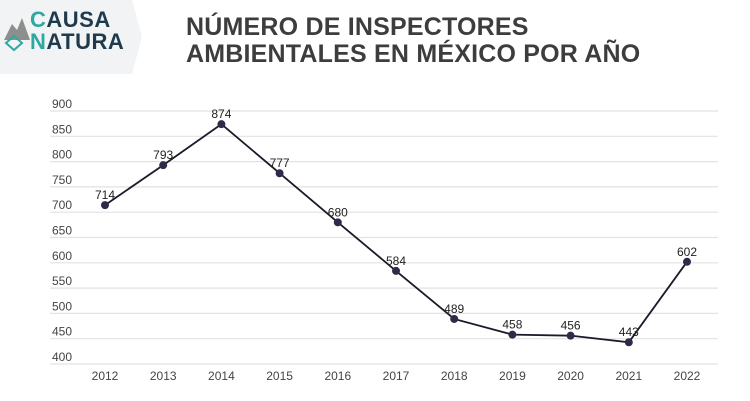  Describe the element at coordinates (396, 261) in the screenshot. I see `data-label-2017: 584` at that location.